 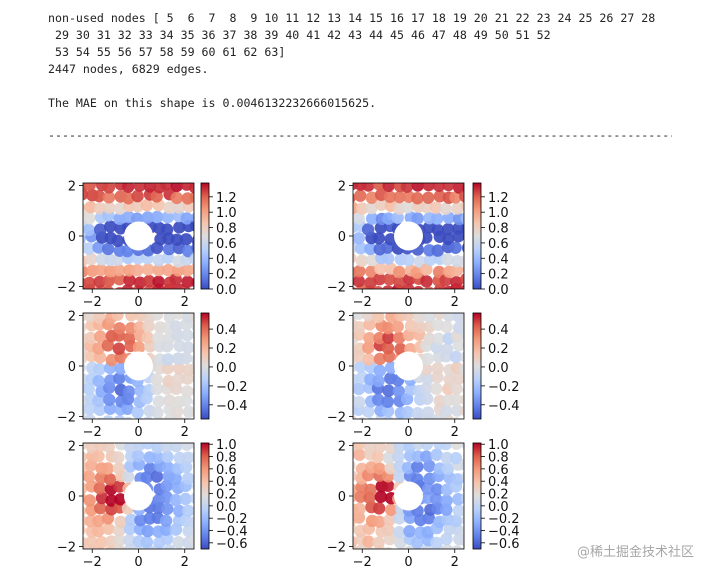 I want to click on colorbar-tick-label: −0.4, so click(x=232, y=532).